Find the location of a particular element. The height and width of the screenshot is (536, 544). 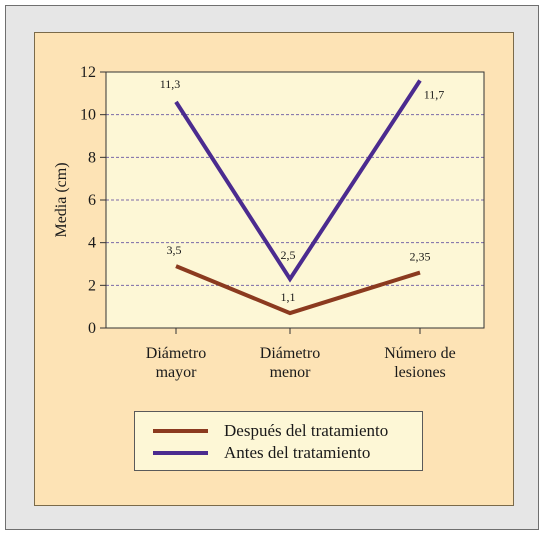

y-tick-labels: 0 2 4 6 8 10 12 is located at coordinates (88, 200).